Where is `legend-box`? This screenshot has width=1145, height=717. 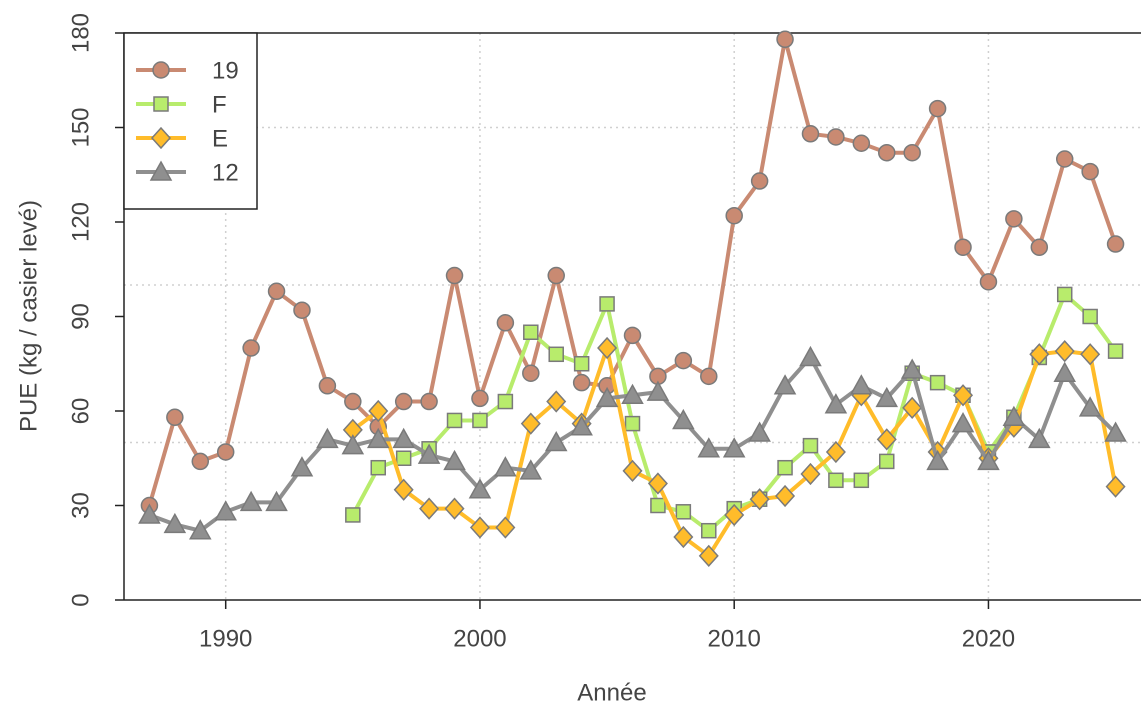 legend-box is located at coordinates (190, 121).